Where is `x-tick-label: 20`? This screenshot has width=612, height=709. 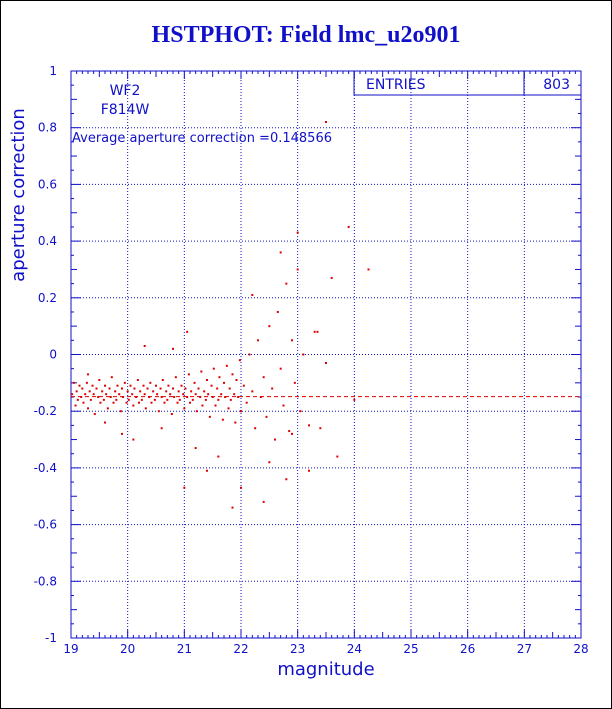 x-tick-label: 20 is located at coordinates (127, 649).